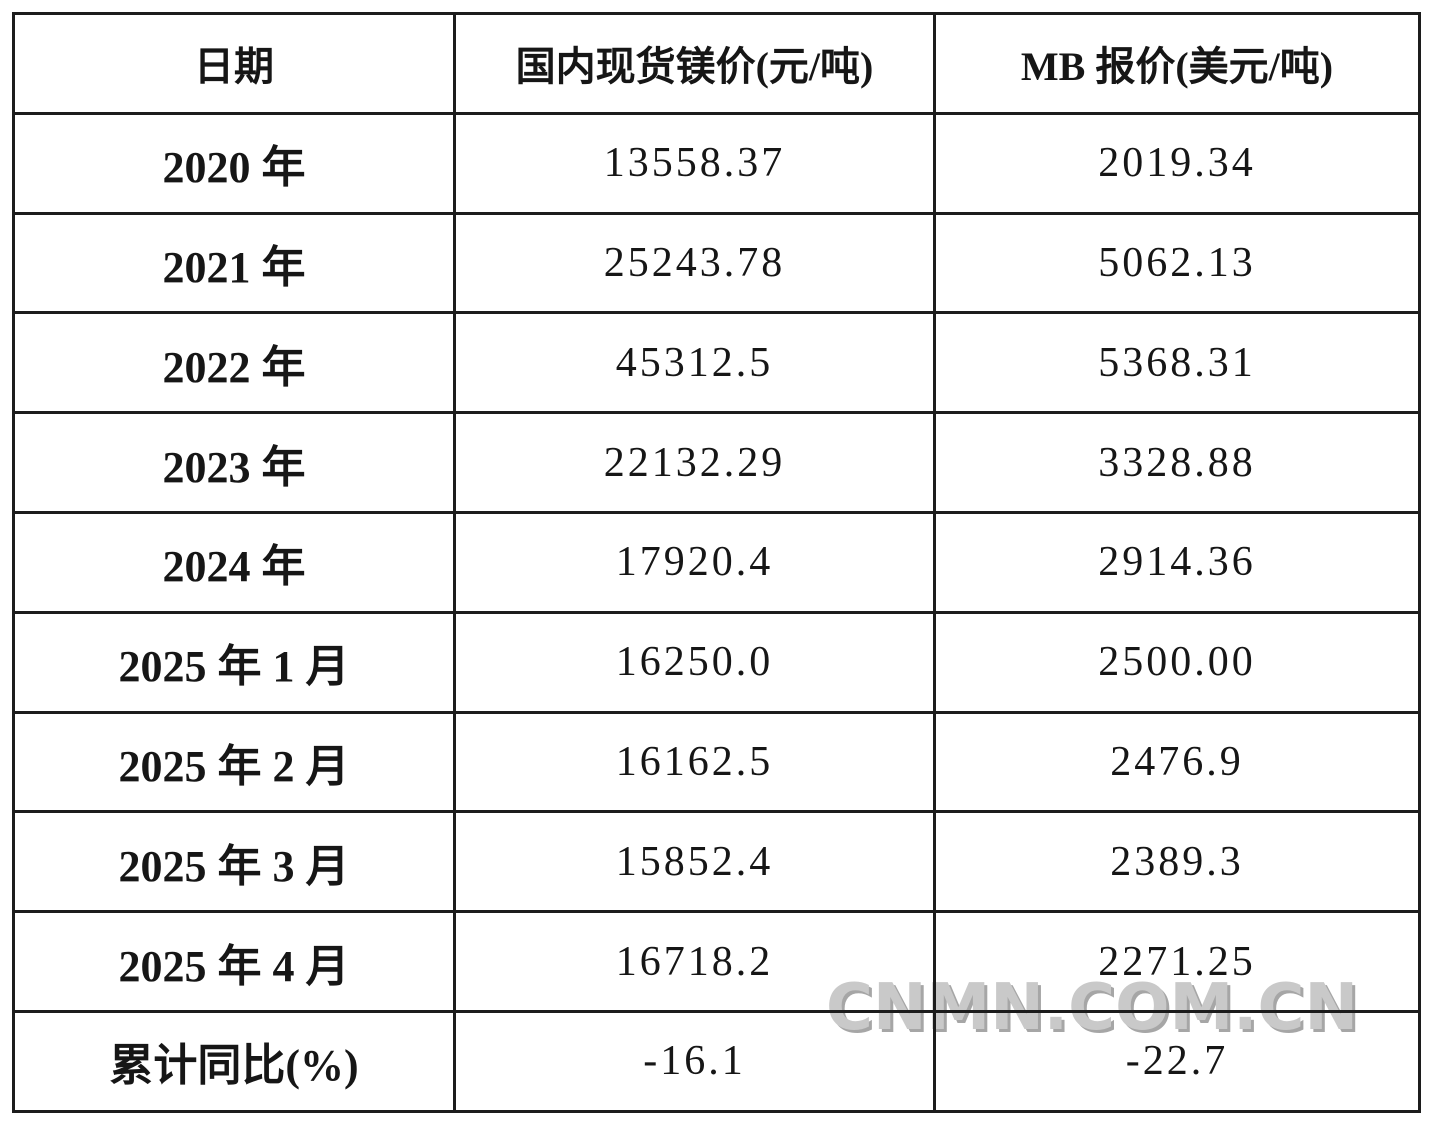 The height and width of the screenshot is (1124, 1429). What do you see at coordinates (696, 464) in the screenshot?
I see `domestic-price-cell: 22132.29` at bounding box center [696, 464].